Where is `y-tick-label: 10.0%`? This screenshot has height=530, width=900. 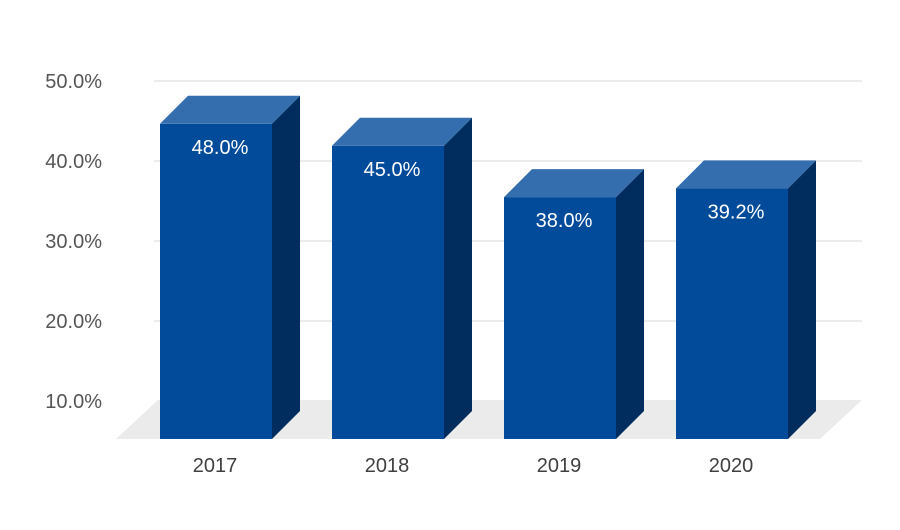 y-tick-label: 10.0% is located at coordinates (73, 402).